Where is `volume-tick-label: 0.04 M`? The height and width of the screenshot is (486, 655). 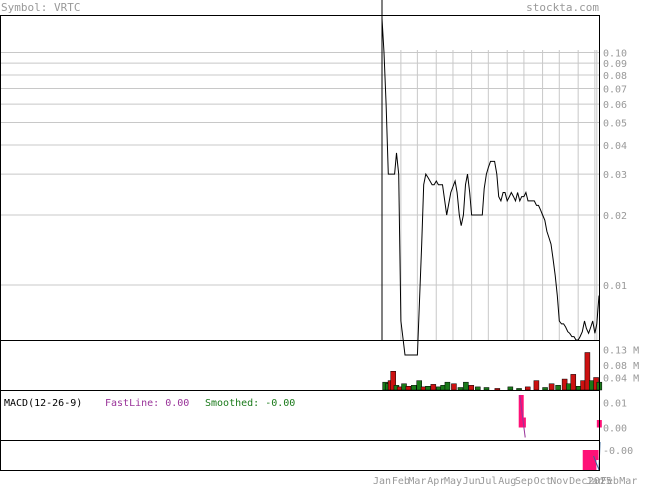
volume-tick-label: 0.04 M is located at coordinates (621, 379).